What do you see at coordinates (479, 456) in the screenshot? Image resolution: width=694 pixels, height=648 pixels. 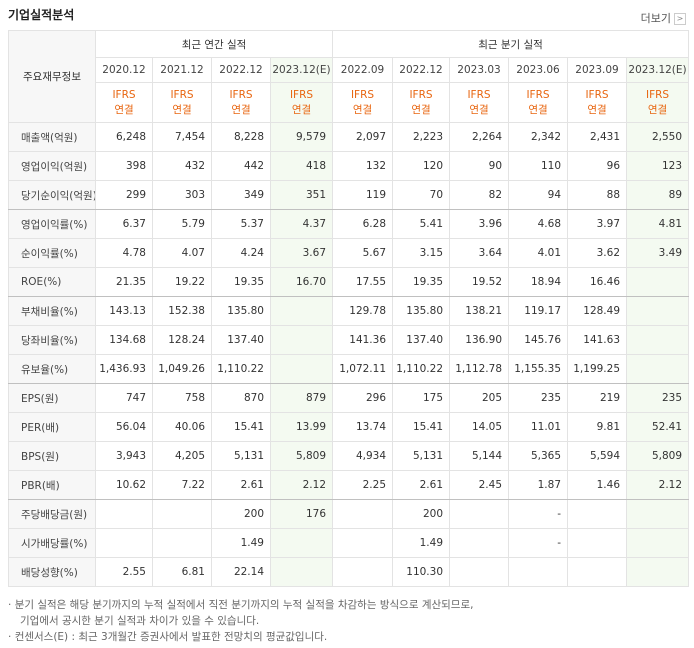 I see `cell: 5,144` at bounding box center [479, 456].